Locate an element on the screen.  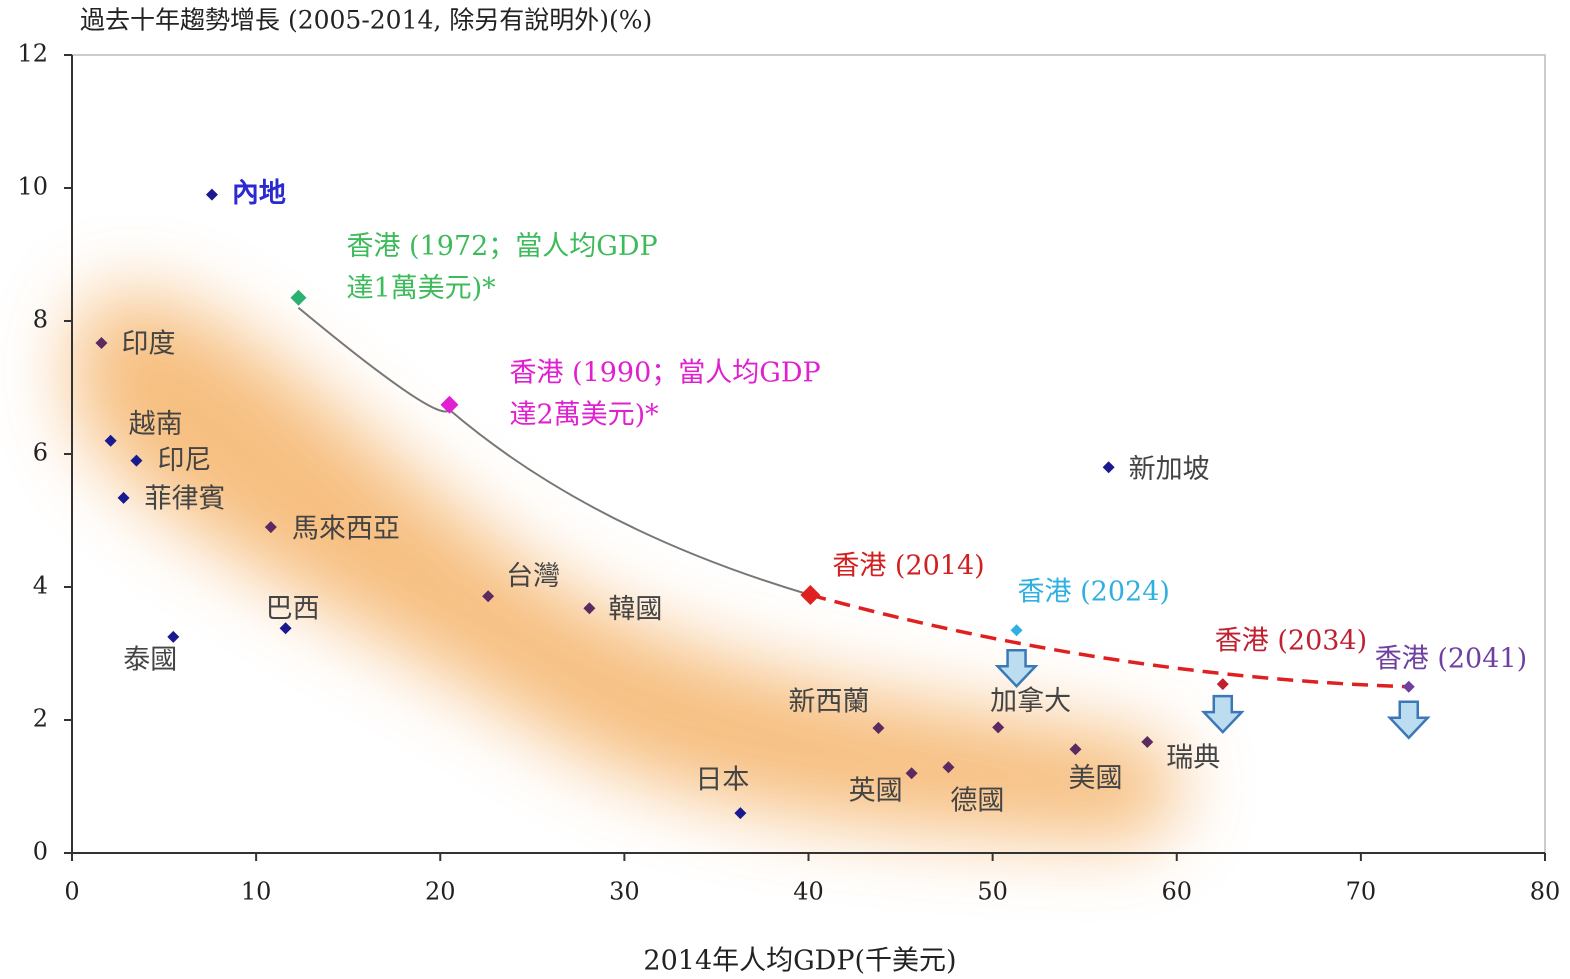
x-tick-label: 10 is located at coordinates (256, 892).